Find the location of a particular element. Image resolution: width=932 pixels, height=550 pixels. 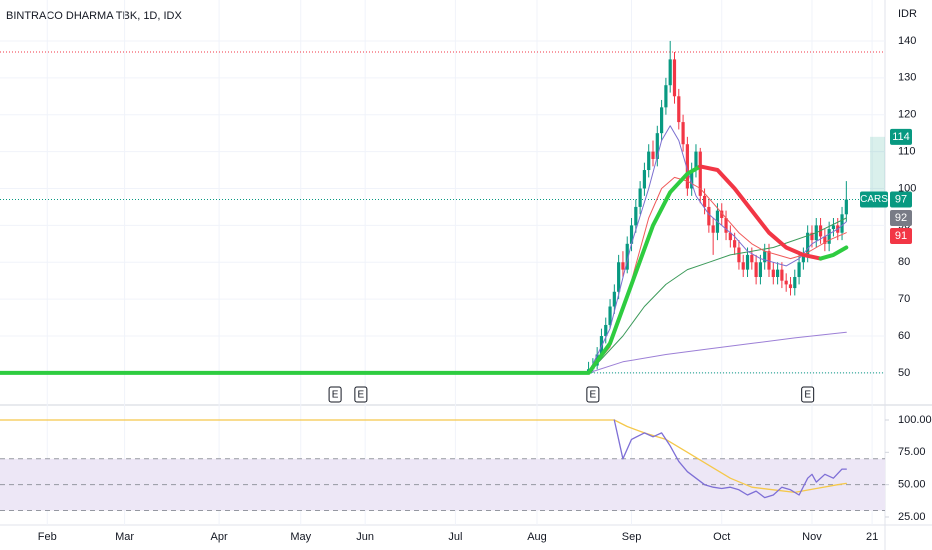

price-label: 91 is located at coordinates (901, 236).